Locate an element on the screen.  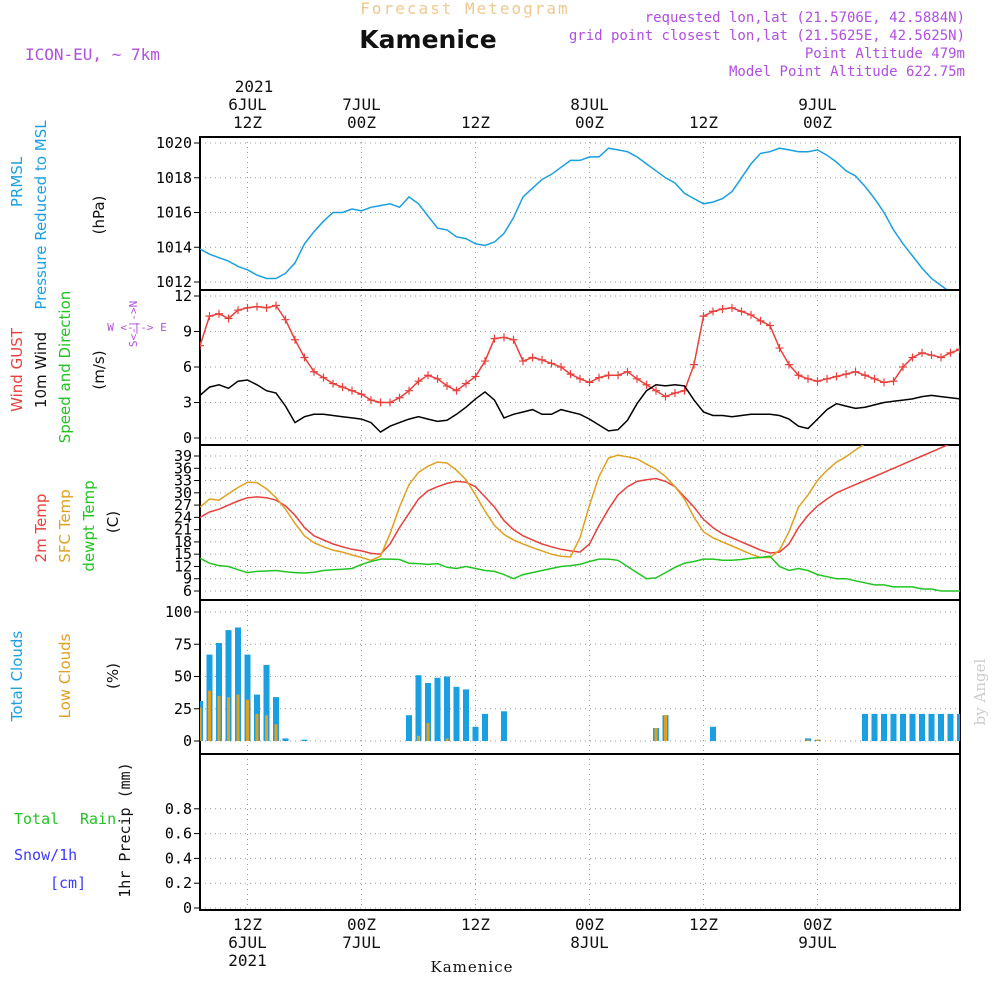
label-cm: [cm] is located at coordinates (68, 883).